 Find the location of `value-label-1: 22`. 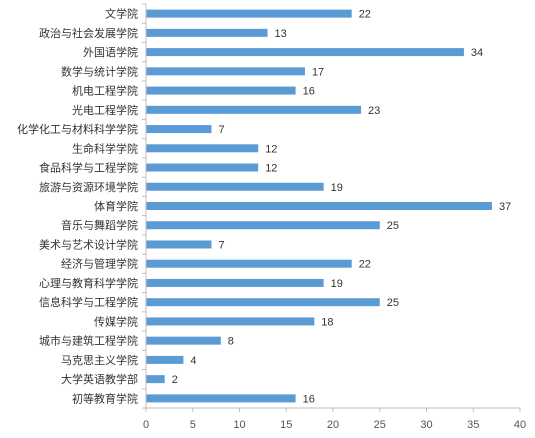

value-label-1: 22 is located at coordinates (365, 15).